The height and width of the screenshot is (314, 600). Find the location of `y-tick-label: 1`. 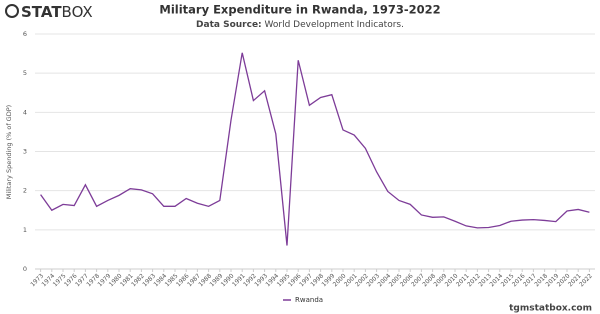

y-tick-label: 1 is located at coordinates (25, 230).